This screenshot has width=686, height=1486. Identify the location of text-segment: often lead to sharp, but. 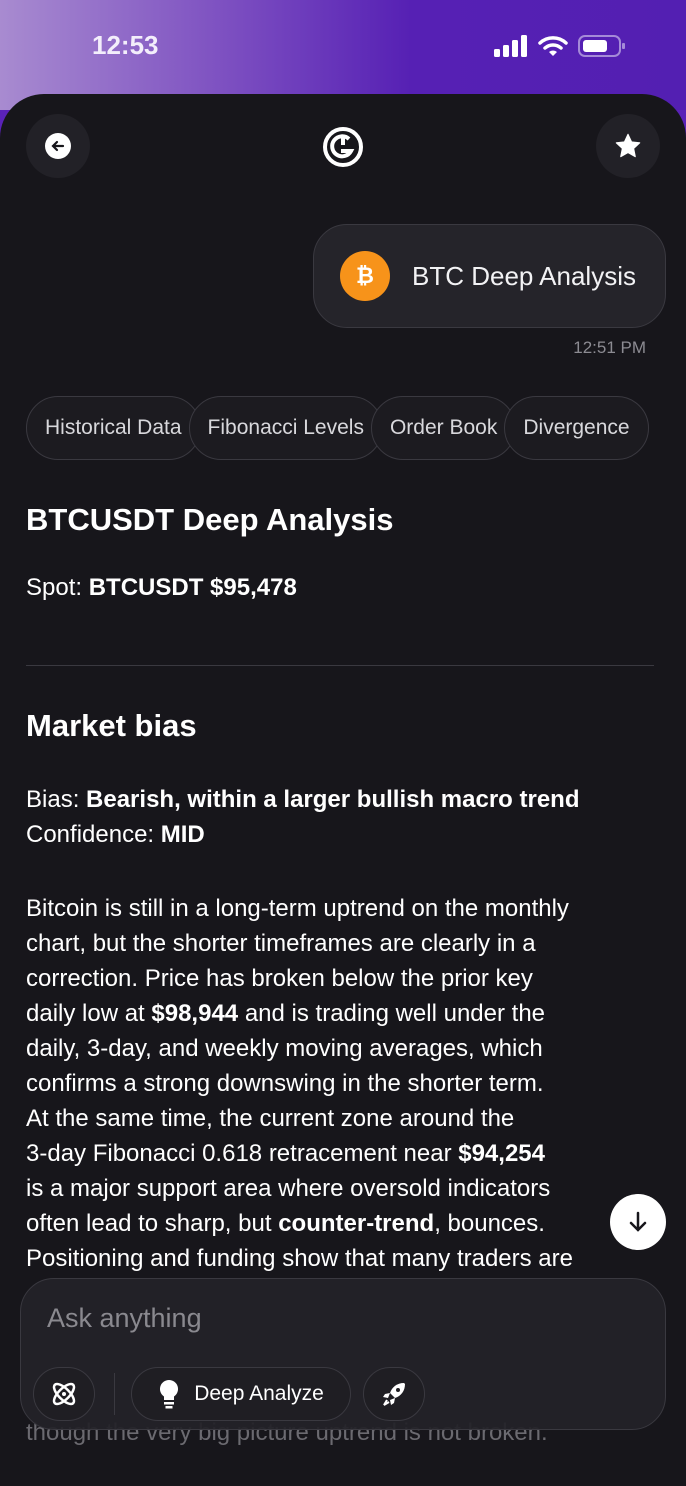
(152, 1223).